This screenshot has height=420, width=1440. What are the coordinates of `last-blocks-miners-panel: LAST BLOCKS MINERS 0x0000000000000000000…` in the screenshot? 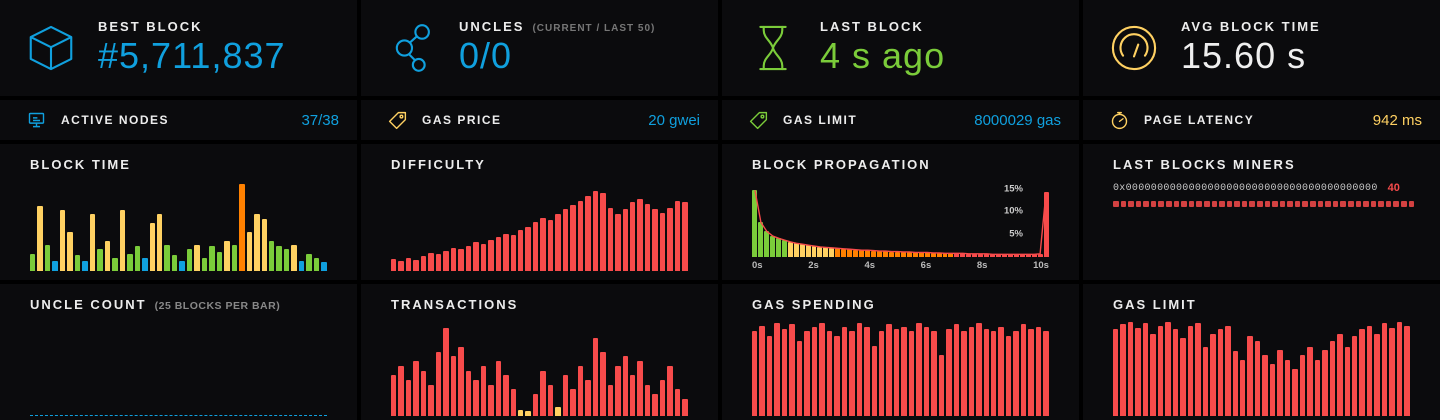 It's located at (1261, 212).